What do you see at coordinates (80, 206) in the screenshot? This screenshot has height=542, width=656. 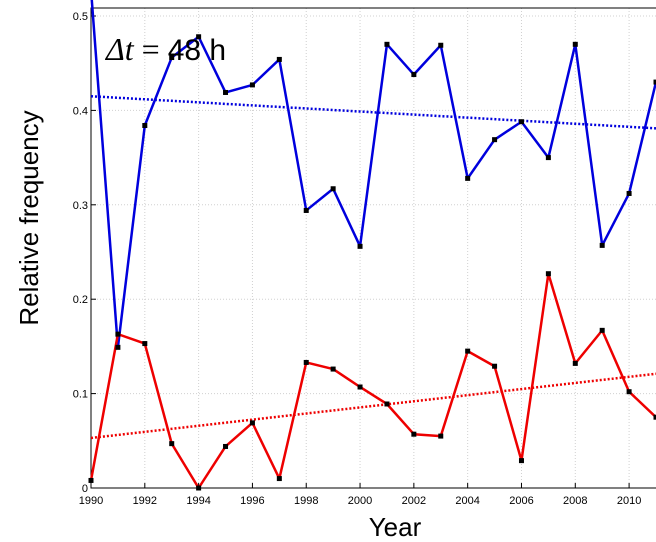 I see `y-tick-label: 0.3` at bounding box center [80, 206].